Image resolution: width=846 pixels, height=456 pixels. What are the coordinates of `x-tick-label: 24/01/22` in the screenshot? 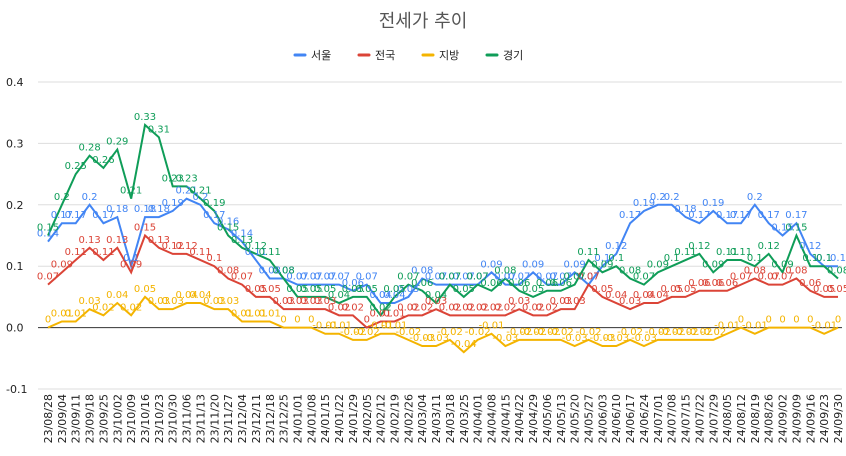 It's located at (339, 418).